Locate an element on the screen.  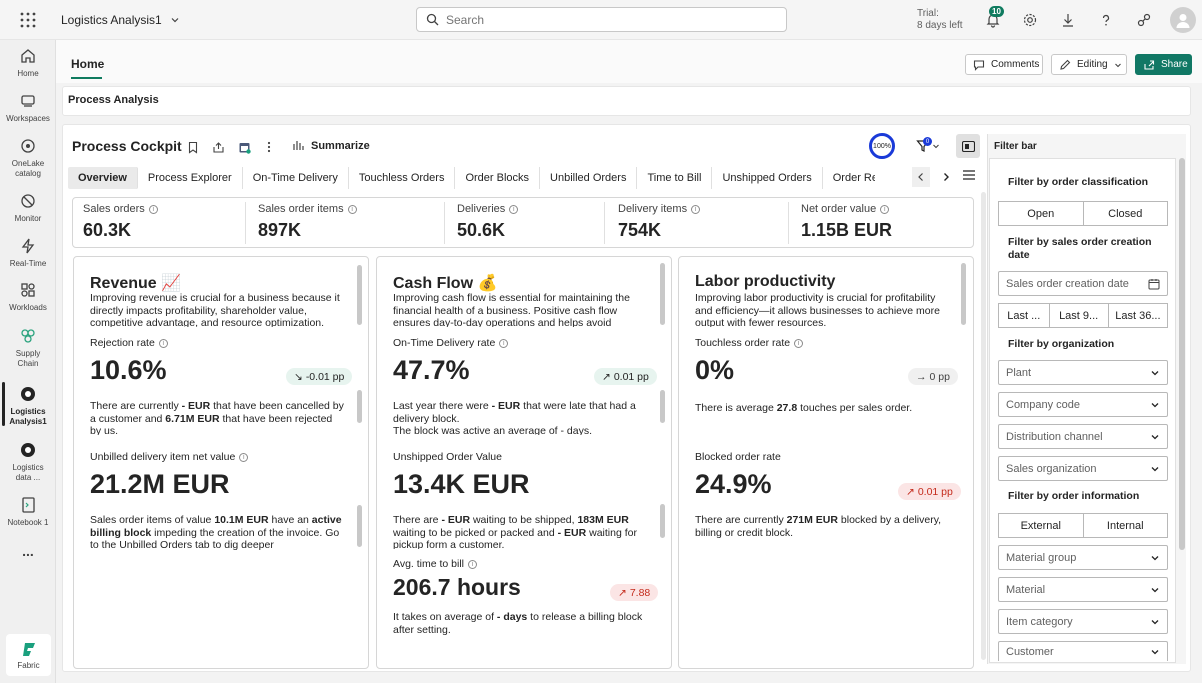
comments-button: Comments is located at coordinates (1004, 64).